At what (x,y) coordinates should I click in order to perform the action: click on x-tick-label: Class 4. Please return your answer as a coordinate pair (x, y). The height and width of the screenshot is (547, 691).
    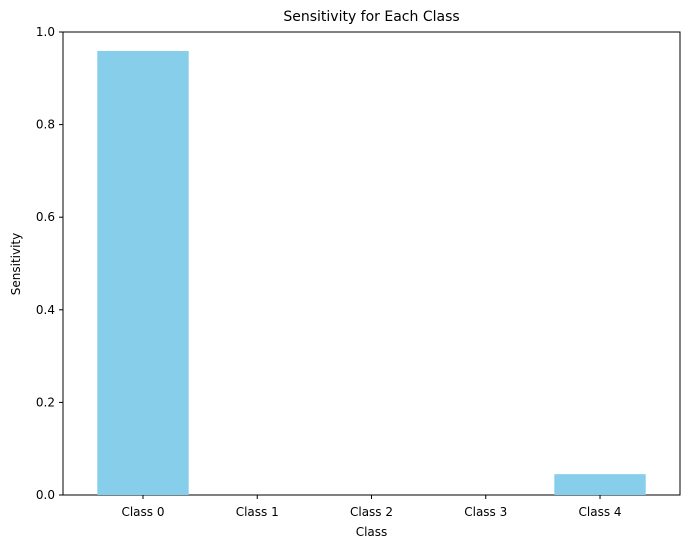
    Looking at the image, I should click on (600, 512).